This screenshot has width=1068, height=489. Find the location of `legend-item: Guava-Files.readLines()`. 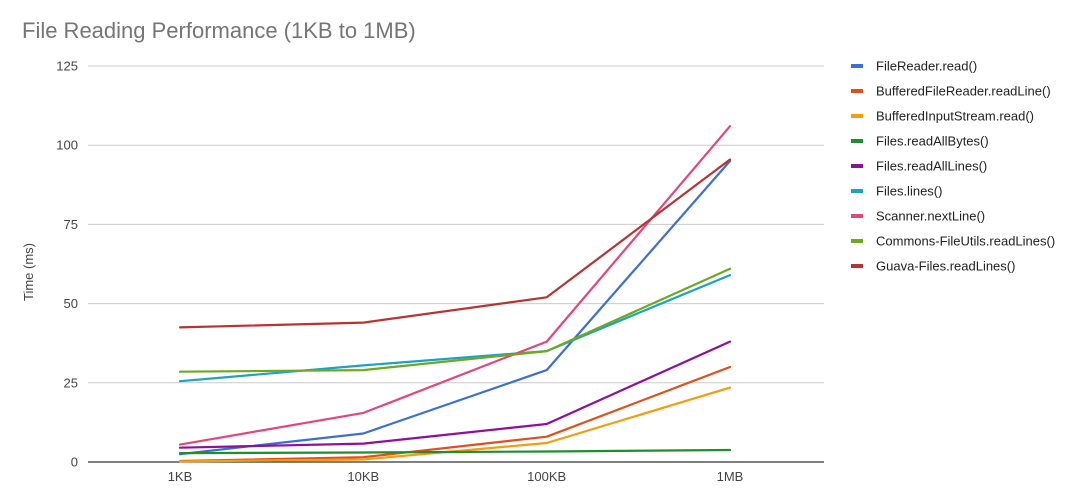

legend-item: Guava-Files.readLines() is located at coordinates (933, 266).